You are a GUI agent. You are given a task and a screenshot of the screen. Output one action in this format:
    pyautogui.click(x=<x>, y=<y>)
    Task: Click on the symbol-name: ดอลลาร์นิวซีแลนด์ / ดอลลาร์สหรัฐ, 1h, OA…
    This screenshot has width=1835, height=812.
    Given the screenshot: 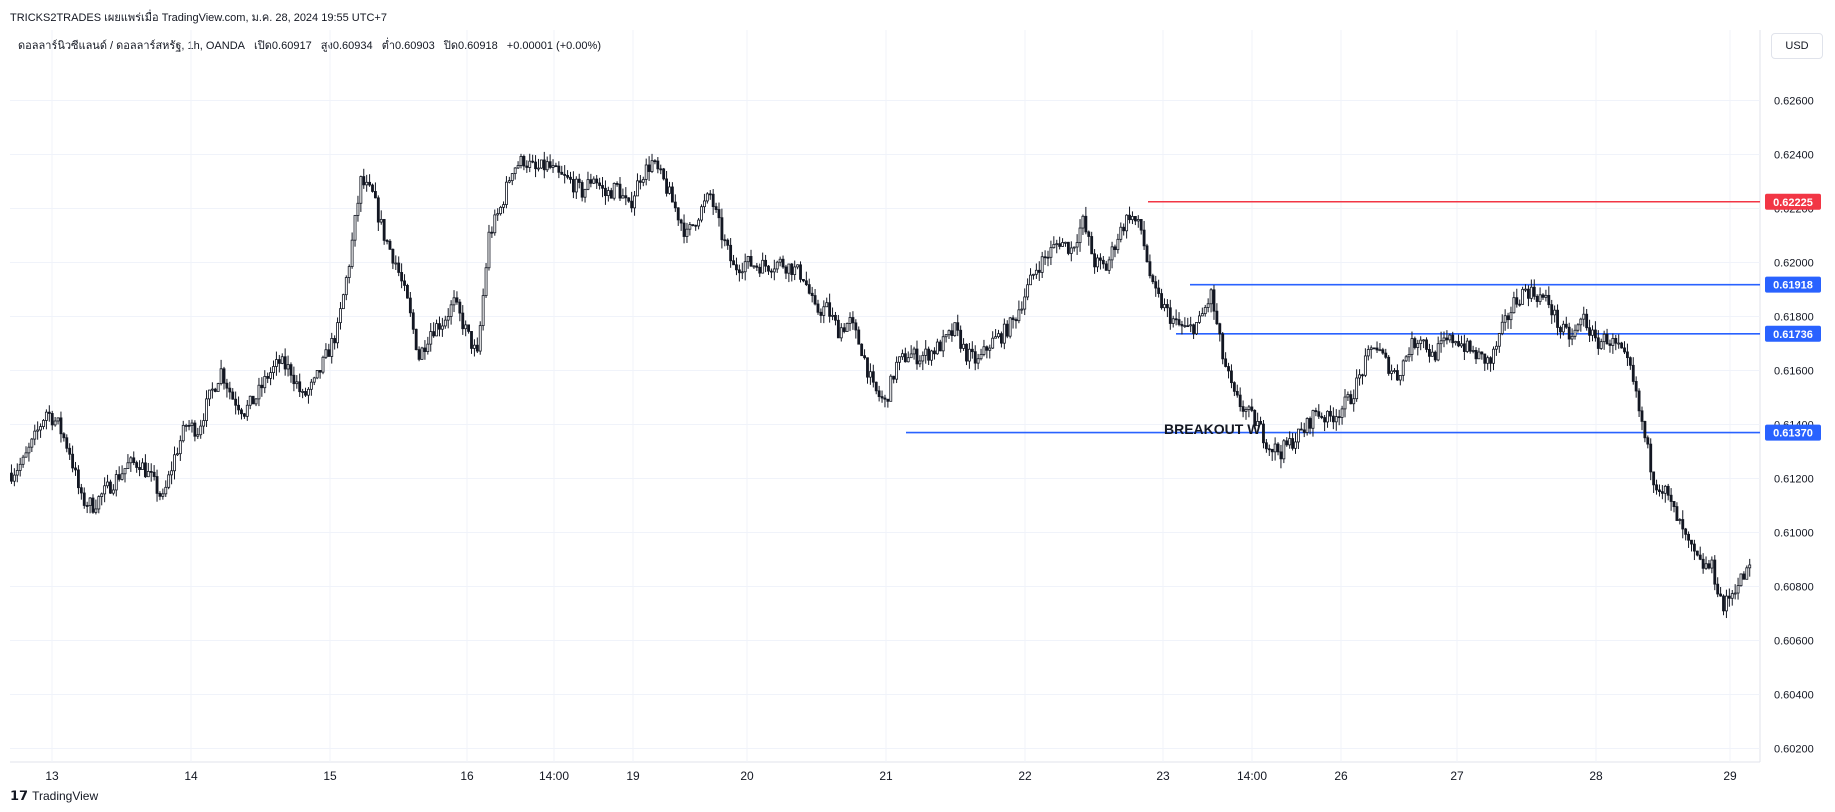 What is the action you would take?
    pyautogui.click(x=131, y=46)
    